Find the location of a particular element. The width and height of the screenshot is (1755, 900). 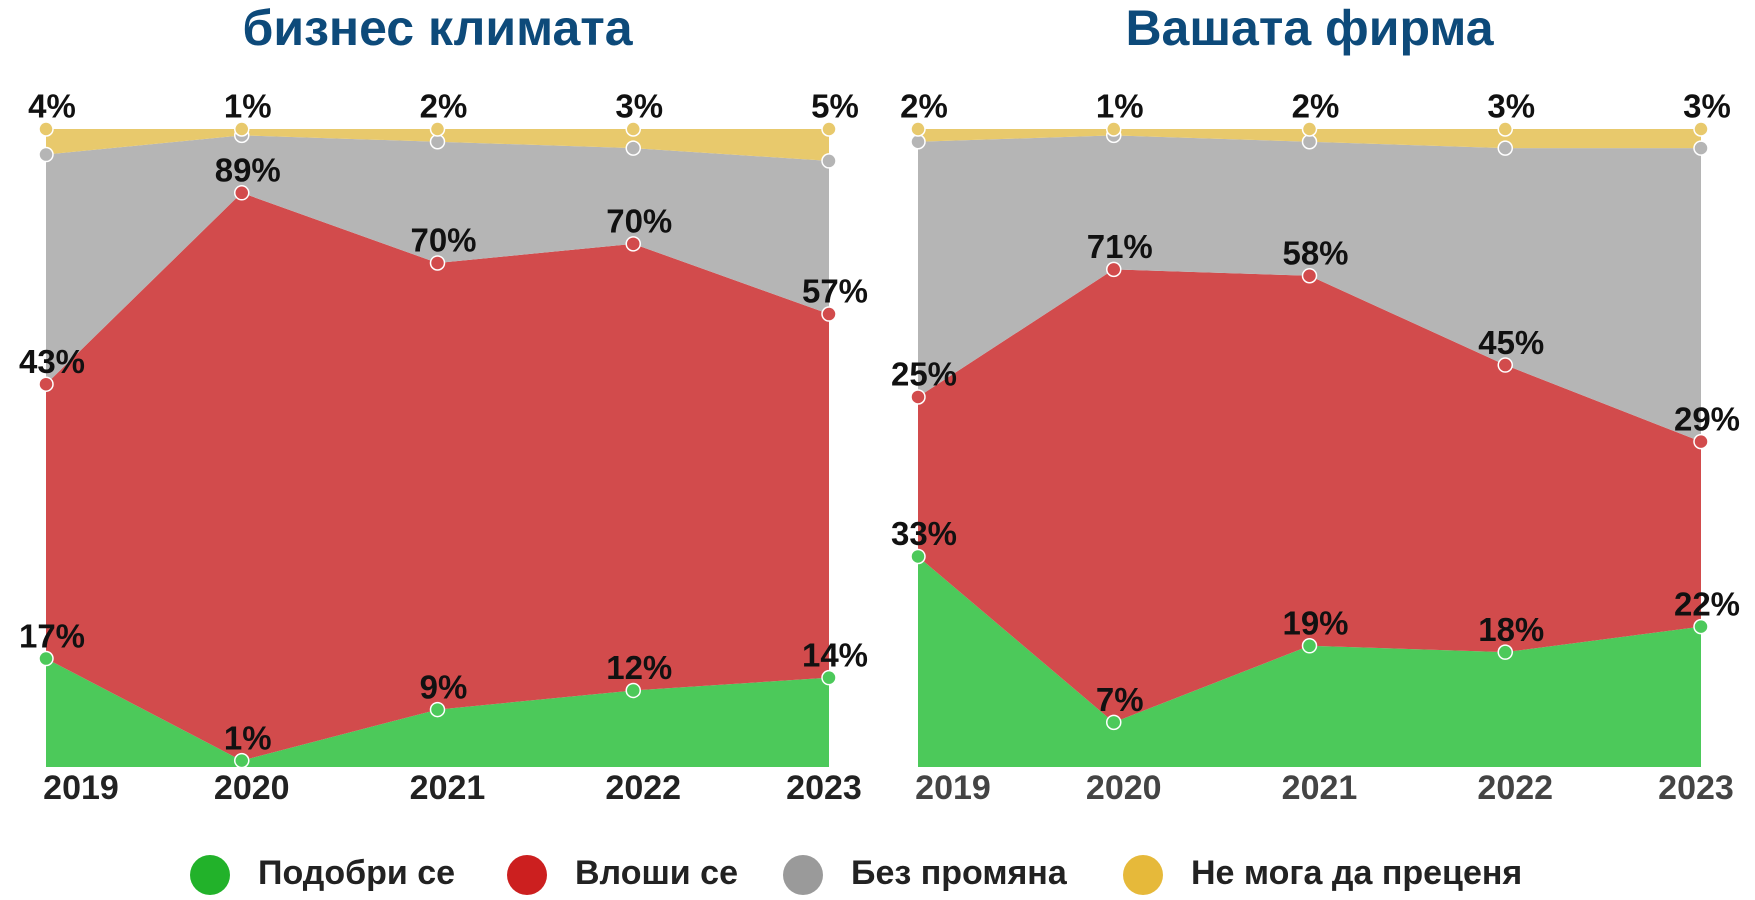

data-label: 17% is located at coordinates (52, 635).